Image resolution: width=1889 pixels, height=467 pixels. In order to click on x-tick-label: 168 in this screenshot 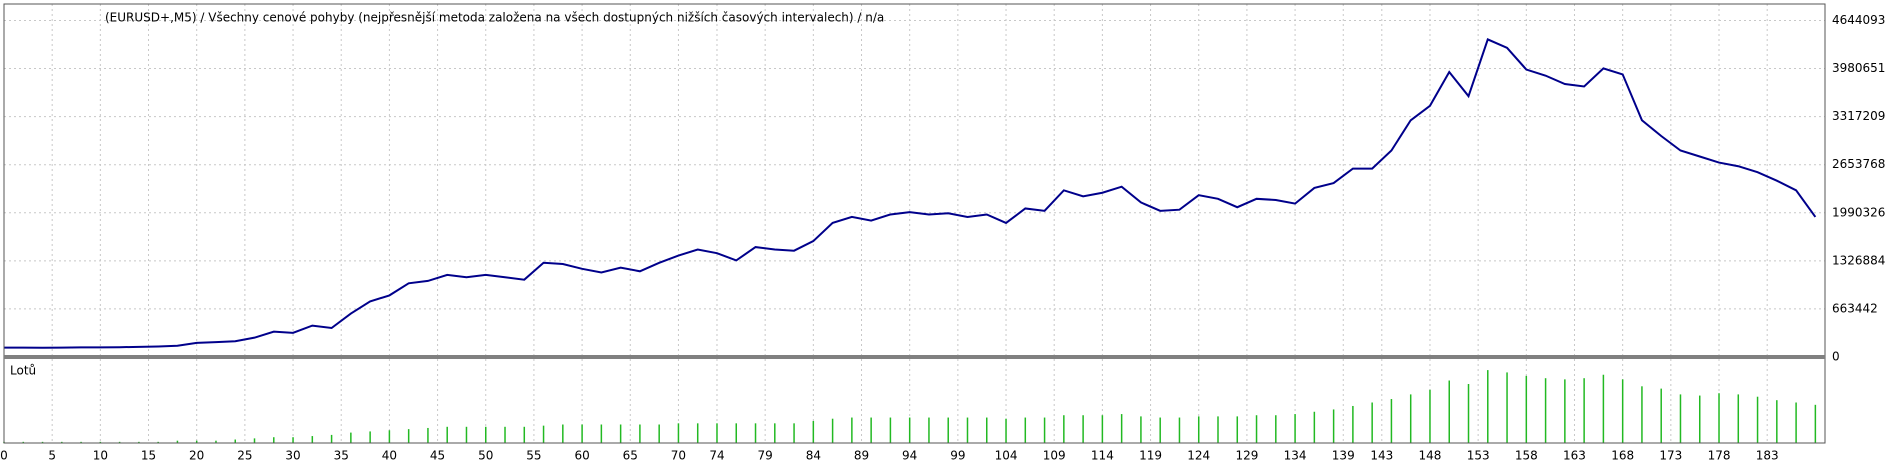, I will do `click(1622, 456)`.